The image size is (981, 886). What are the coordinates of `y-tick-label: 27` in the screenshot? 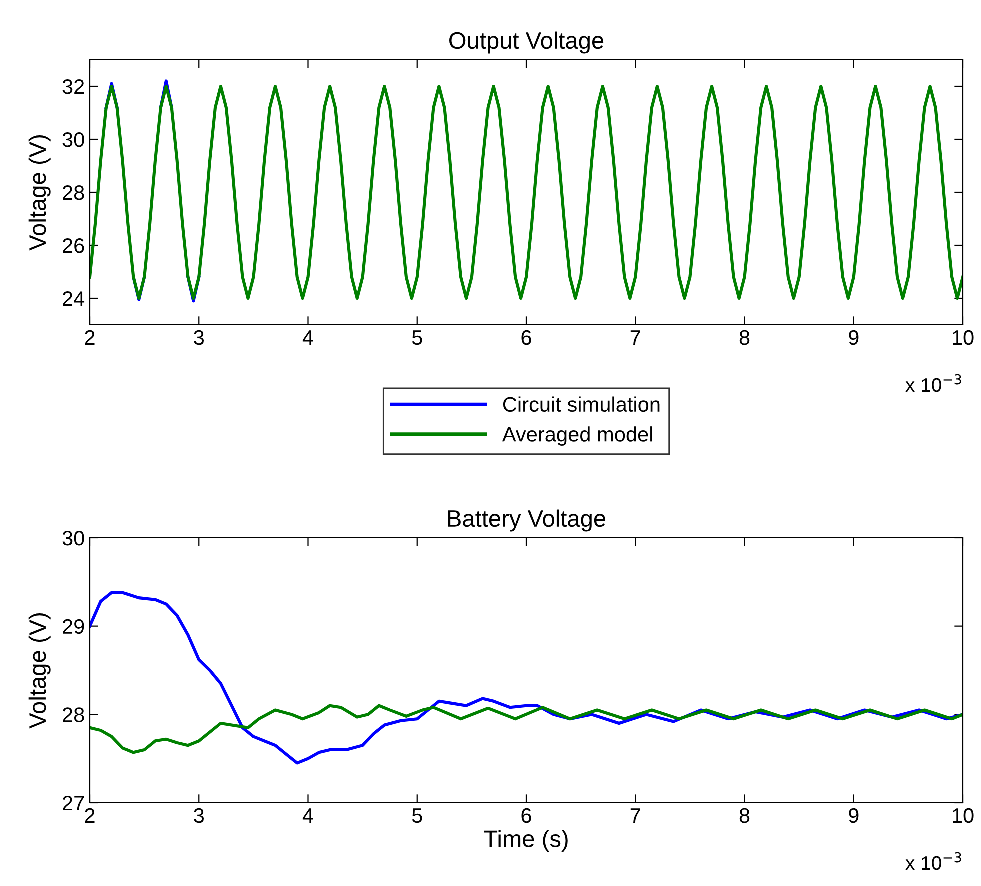 It's located at (73, 803).